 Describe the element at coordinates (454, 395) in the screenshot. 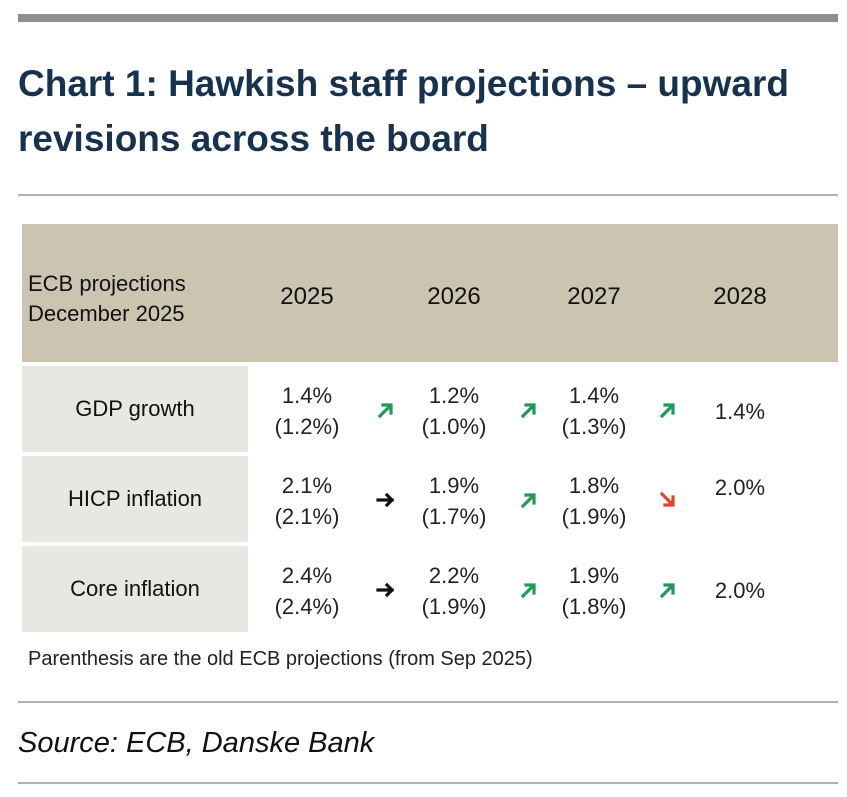

I see `projection-value: 1.2%` at that location.